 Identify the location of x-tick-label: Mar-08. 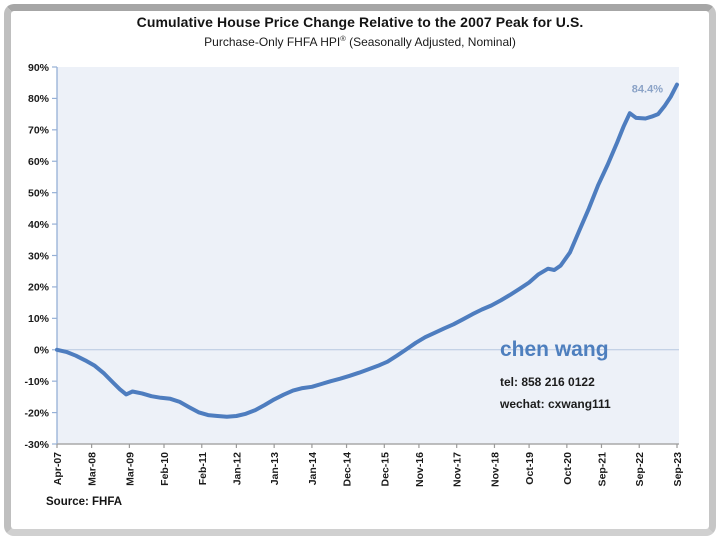
(93, 469).